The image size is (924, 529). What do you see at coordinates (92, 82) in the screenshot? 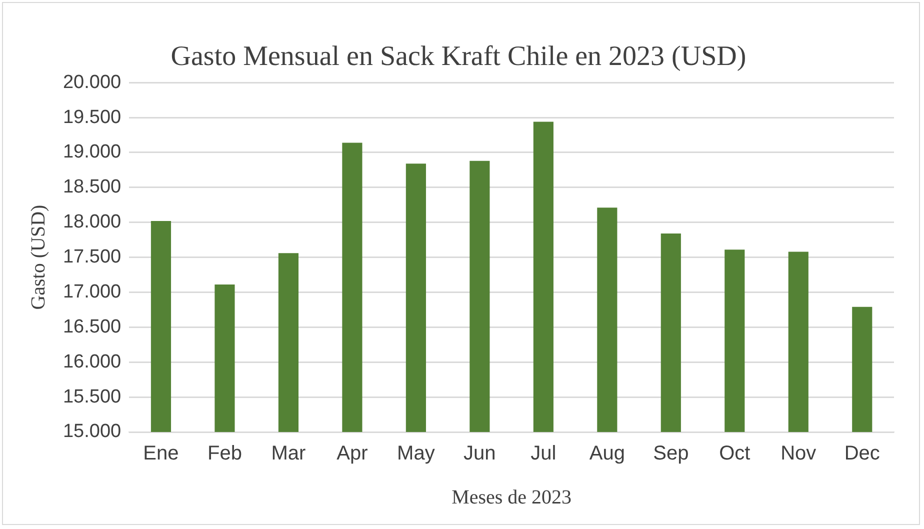
I see `y-tick-label: 20.000` at bounding box center [92, 82].